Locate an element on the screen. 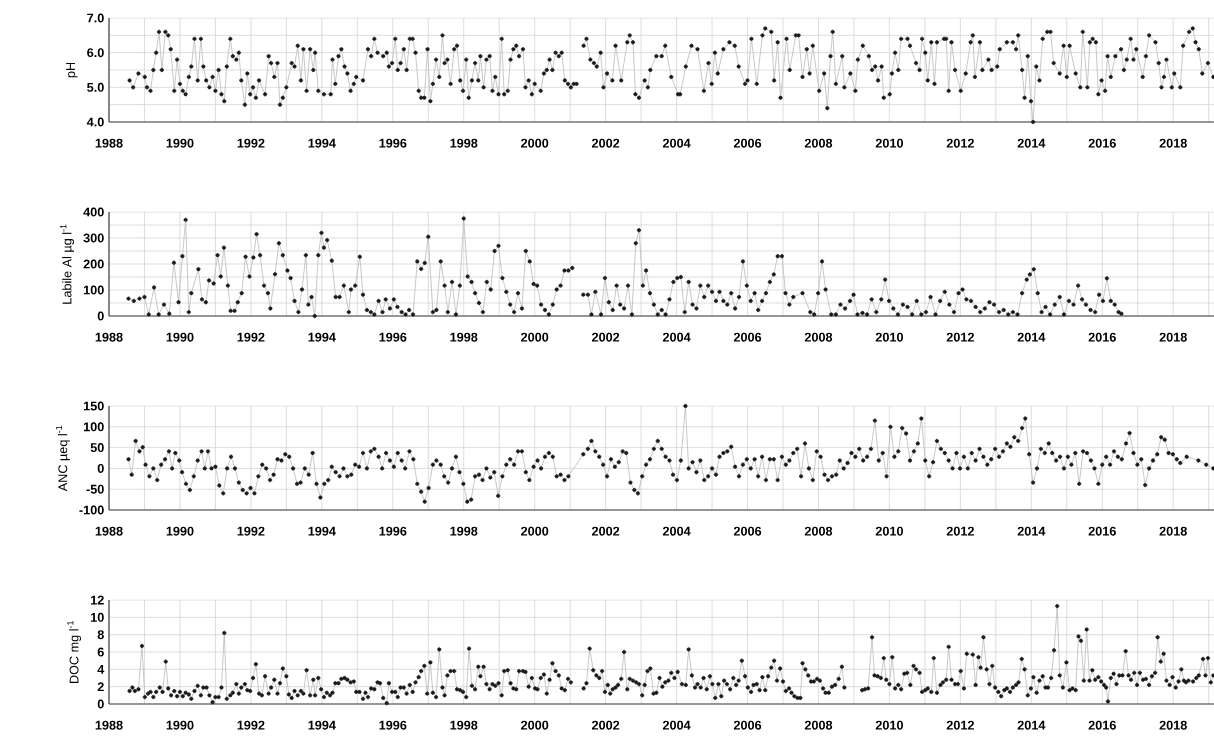 This screenshot has height=751, width=1214. y-tick-label: 300 is located at coordinates (93, 238).